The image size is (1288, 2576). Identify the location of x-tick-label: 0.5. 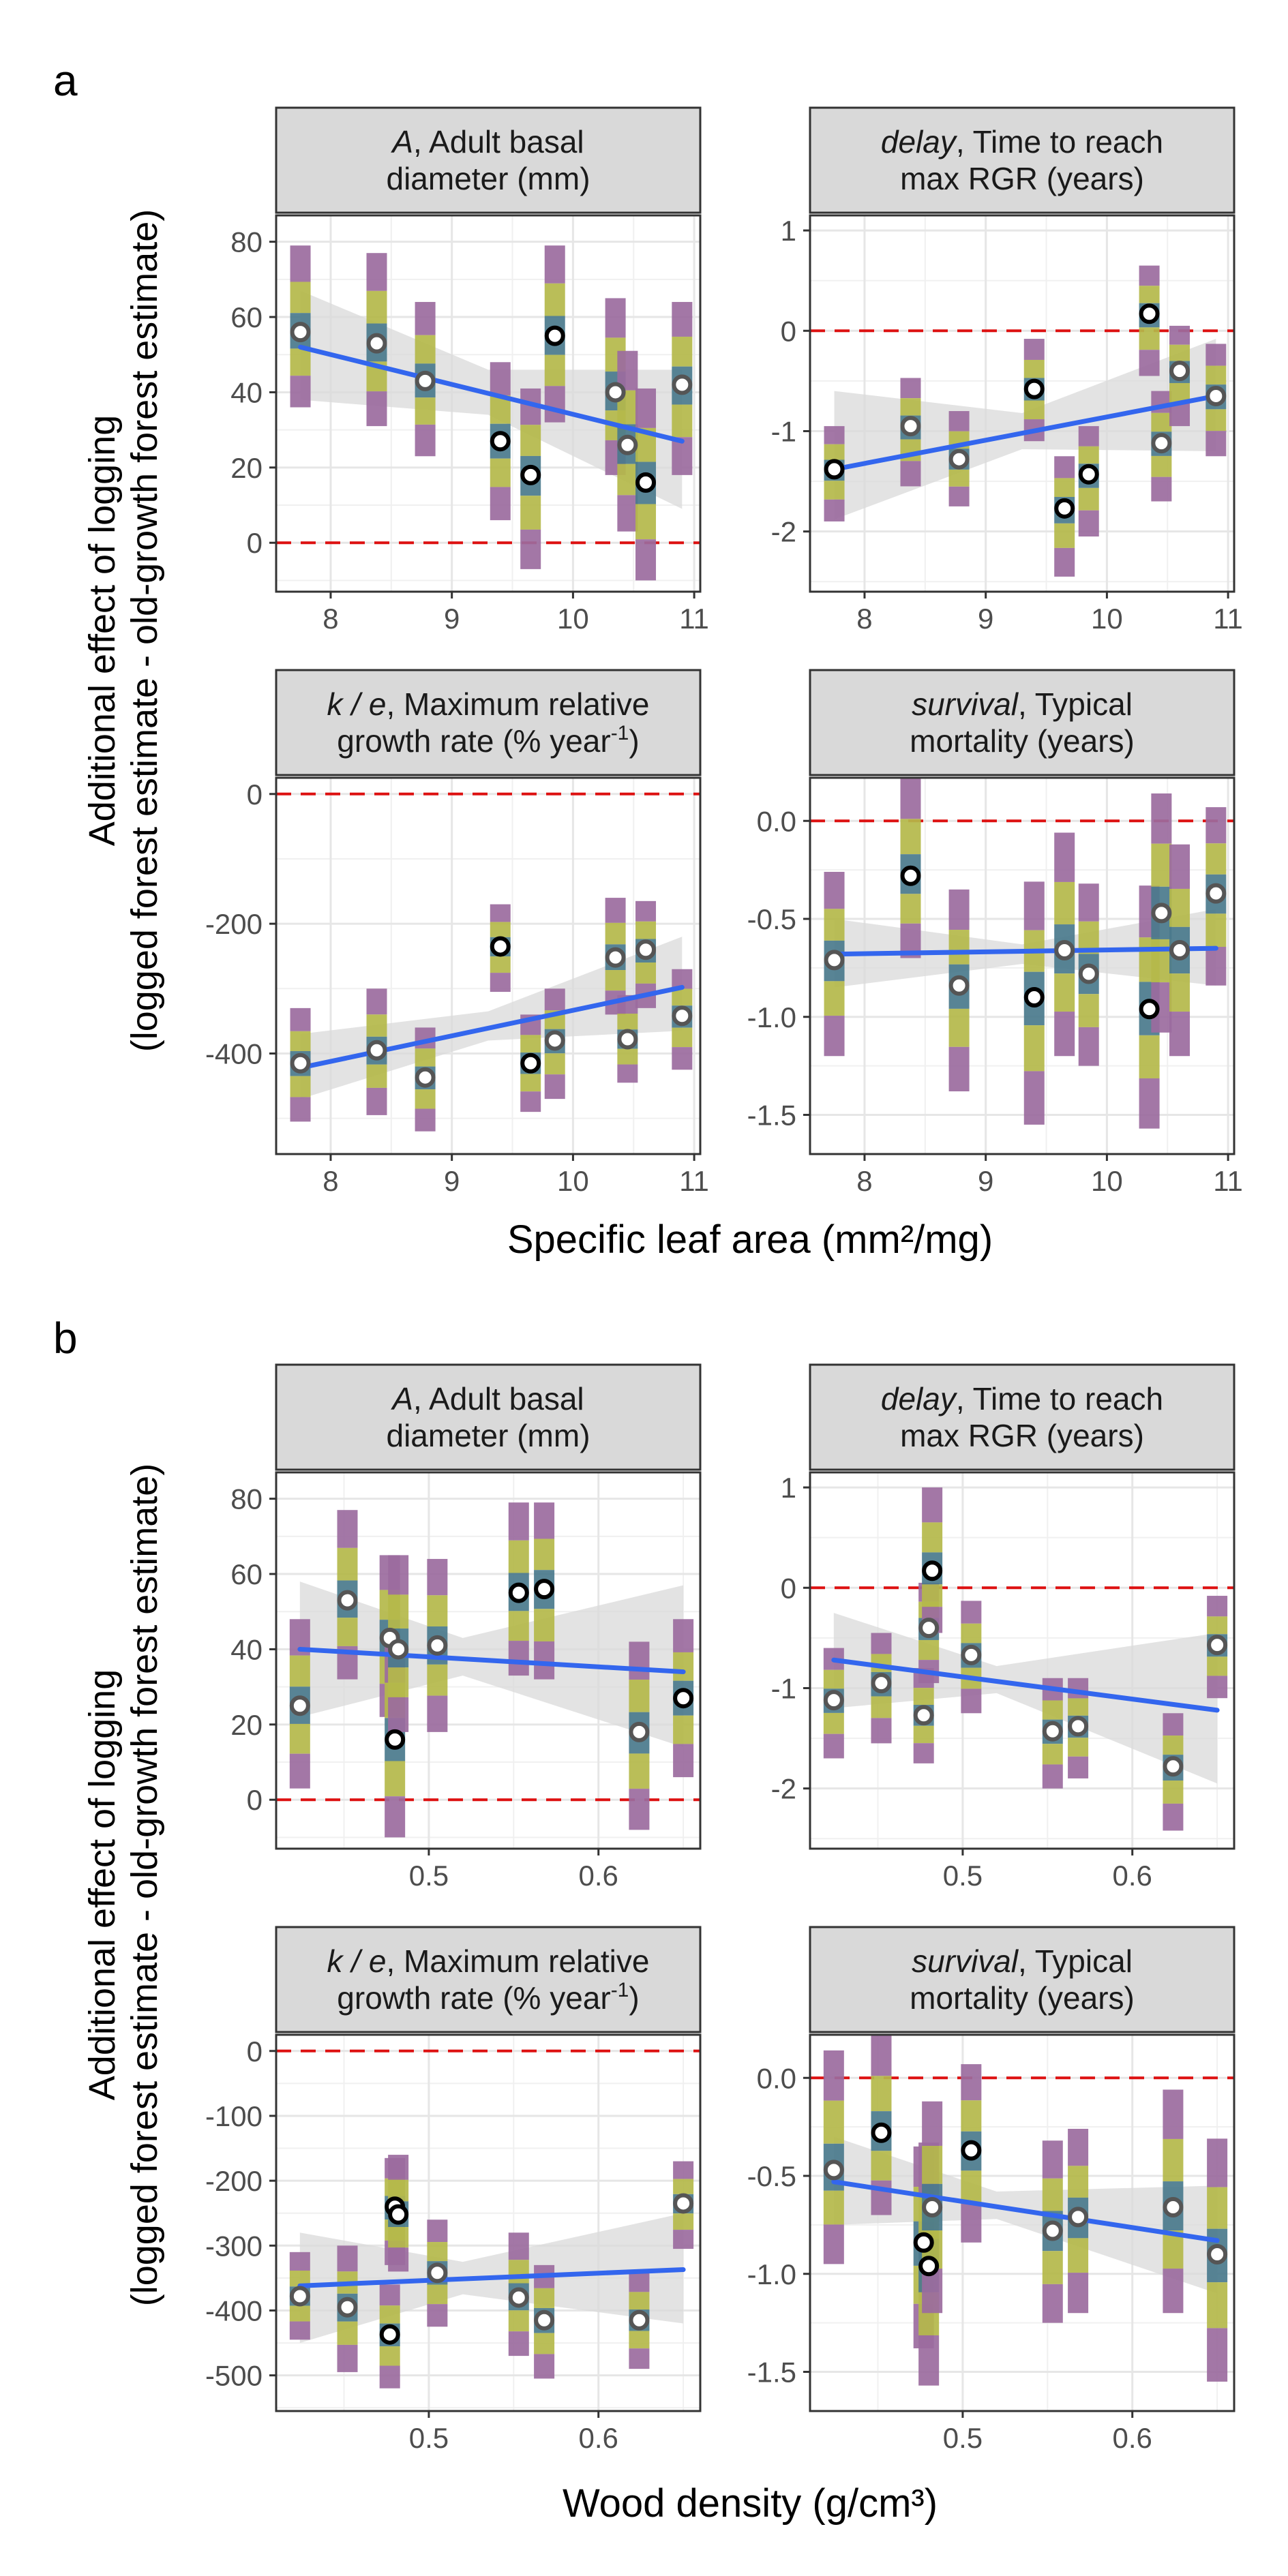
(963, 2438).